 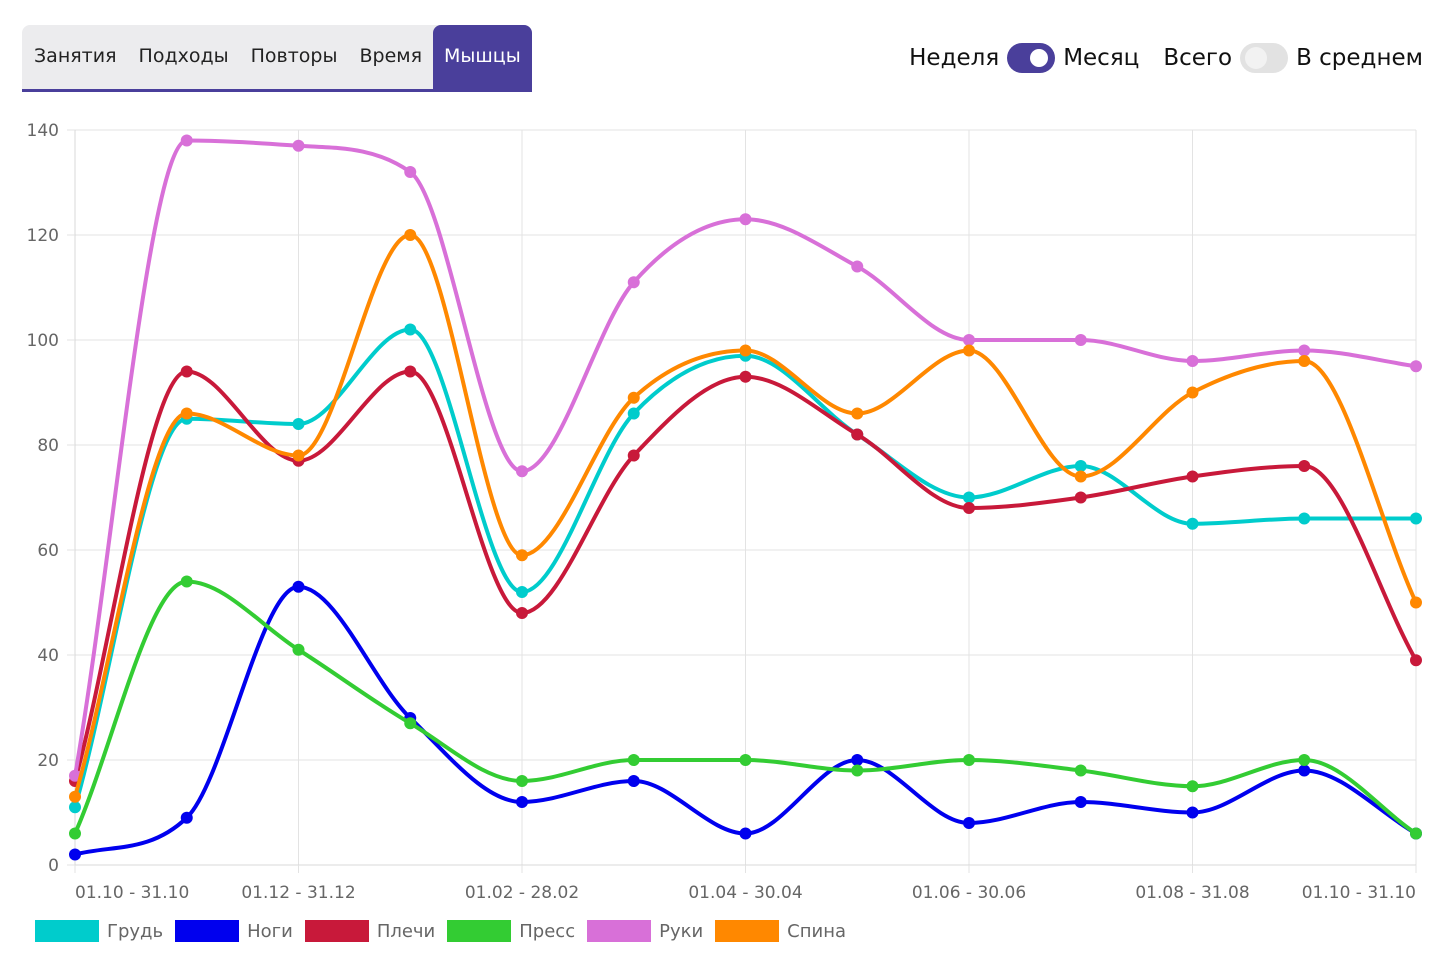 What do you see at coordinates (183, 56) in the screenshot?
I see `tab-sets: Подходы` at bounding box center [183, 56].